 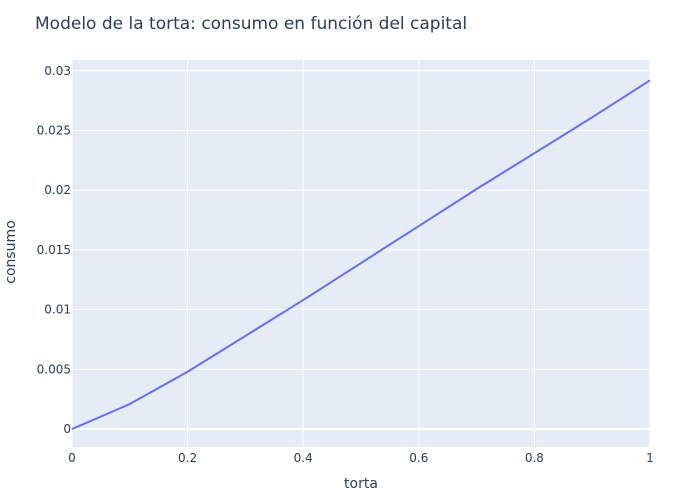 What do you see at coordinates (534, 458) in the screenshot?
I see `x-tick-label: 0.8` at bounding box center [534, 458].